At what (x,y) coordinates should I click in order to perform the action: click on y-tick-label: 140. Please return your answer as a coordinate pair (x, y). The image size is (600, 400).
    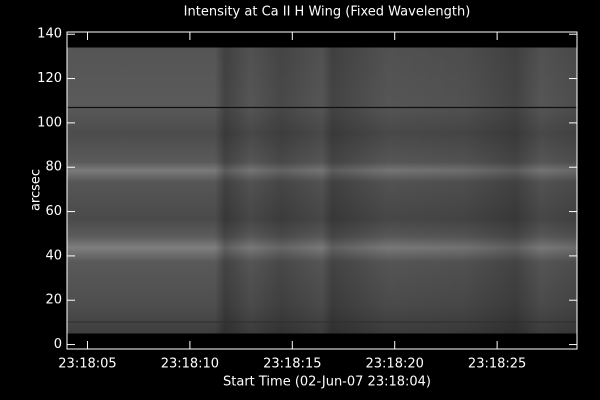
    Looking at the image, I should click on (49, 34).